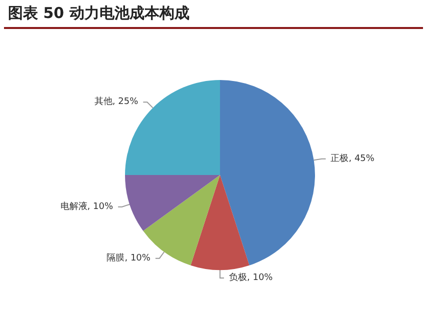 The image size is (427, 332). I want to click on chart-title: 图表 50 动力电池成本构成, so click(99, 13).